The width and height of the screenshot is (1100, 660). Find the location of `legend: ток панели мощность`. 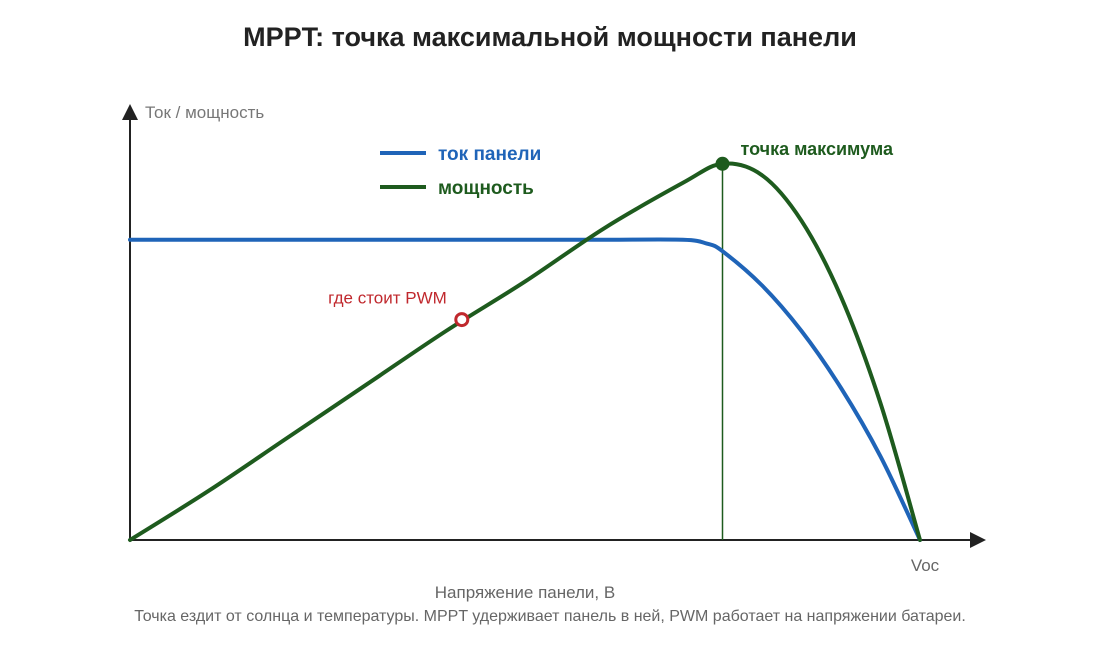

legend: ток панели мощность is located at coordinates (460, 171).